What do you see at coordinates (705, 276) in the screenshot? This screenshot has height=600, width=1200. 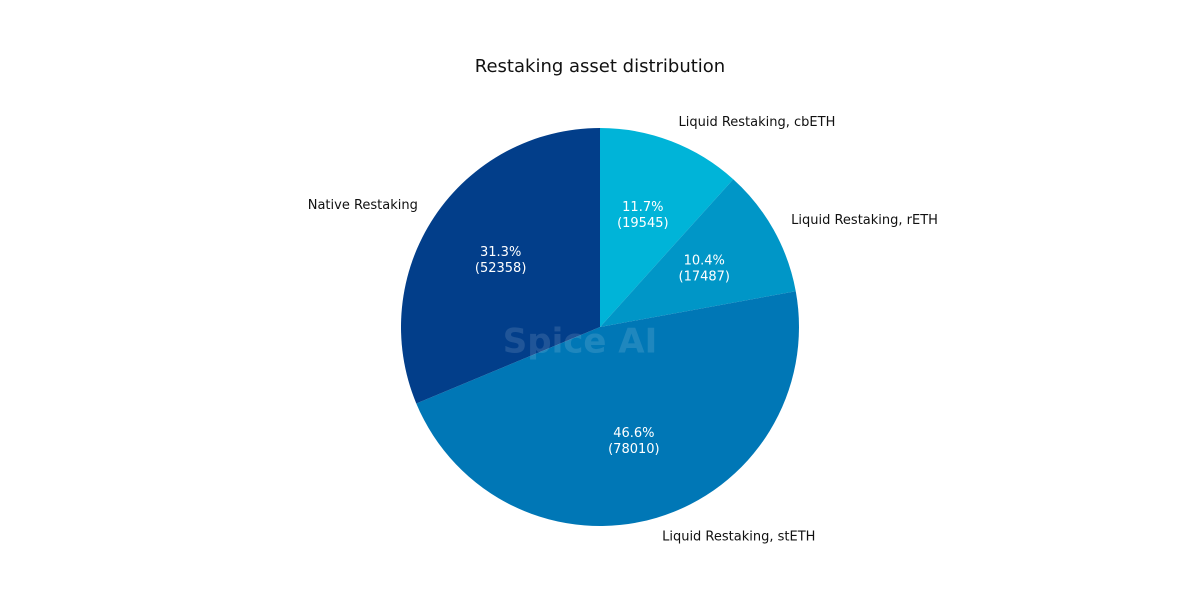 I see `value-label: (17487)` at bounding box center [705, 276].